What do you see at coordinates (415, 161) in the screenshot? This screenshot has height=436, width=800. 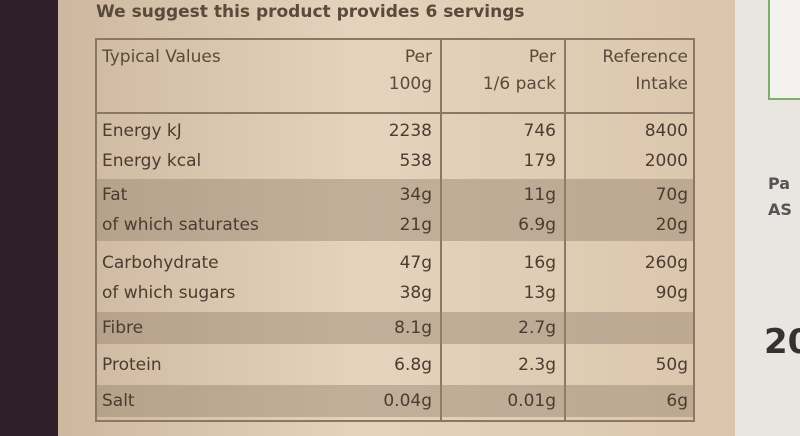 I see `nutrient-value: 538` at bounding box center [415, 161].